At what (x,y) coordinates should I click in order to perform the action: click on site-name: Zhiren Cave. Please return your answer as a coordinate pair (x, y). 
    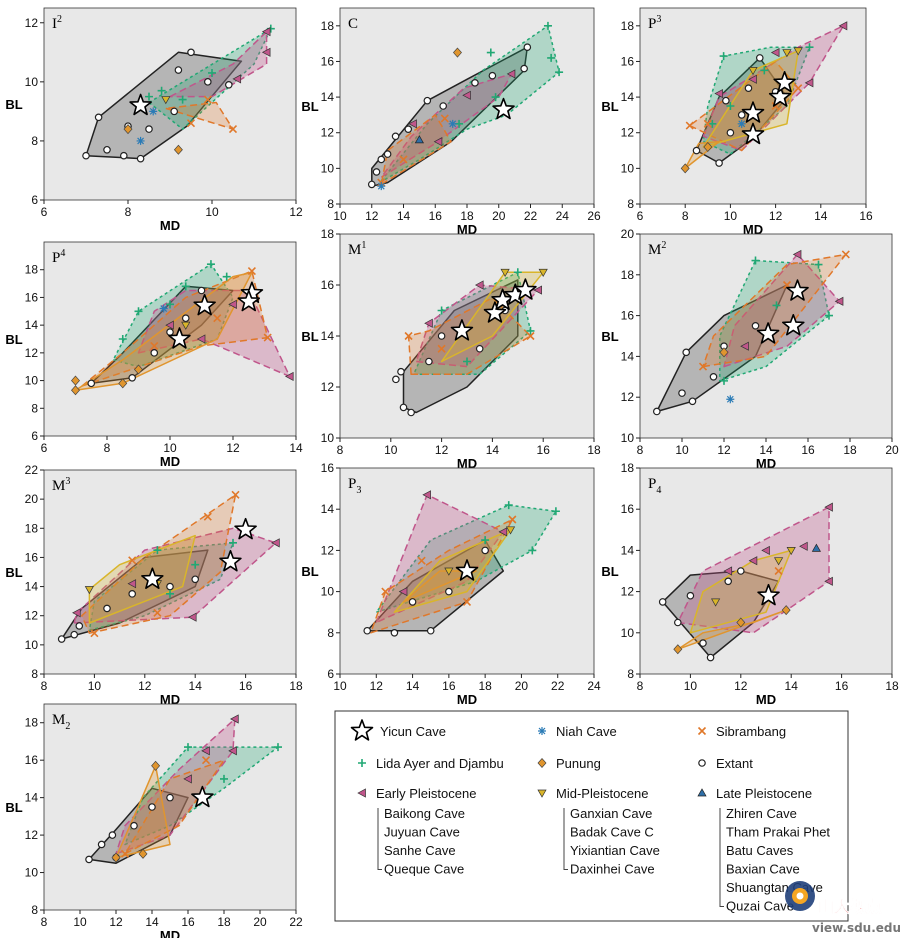
    Looking at the image, I should click on (761, 813).